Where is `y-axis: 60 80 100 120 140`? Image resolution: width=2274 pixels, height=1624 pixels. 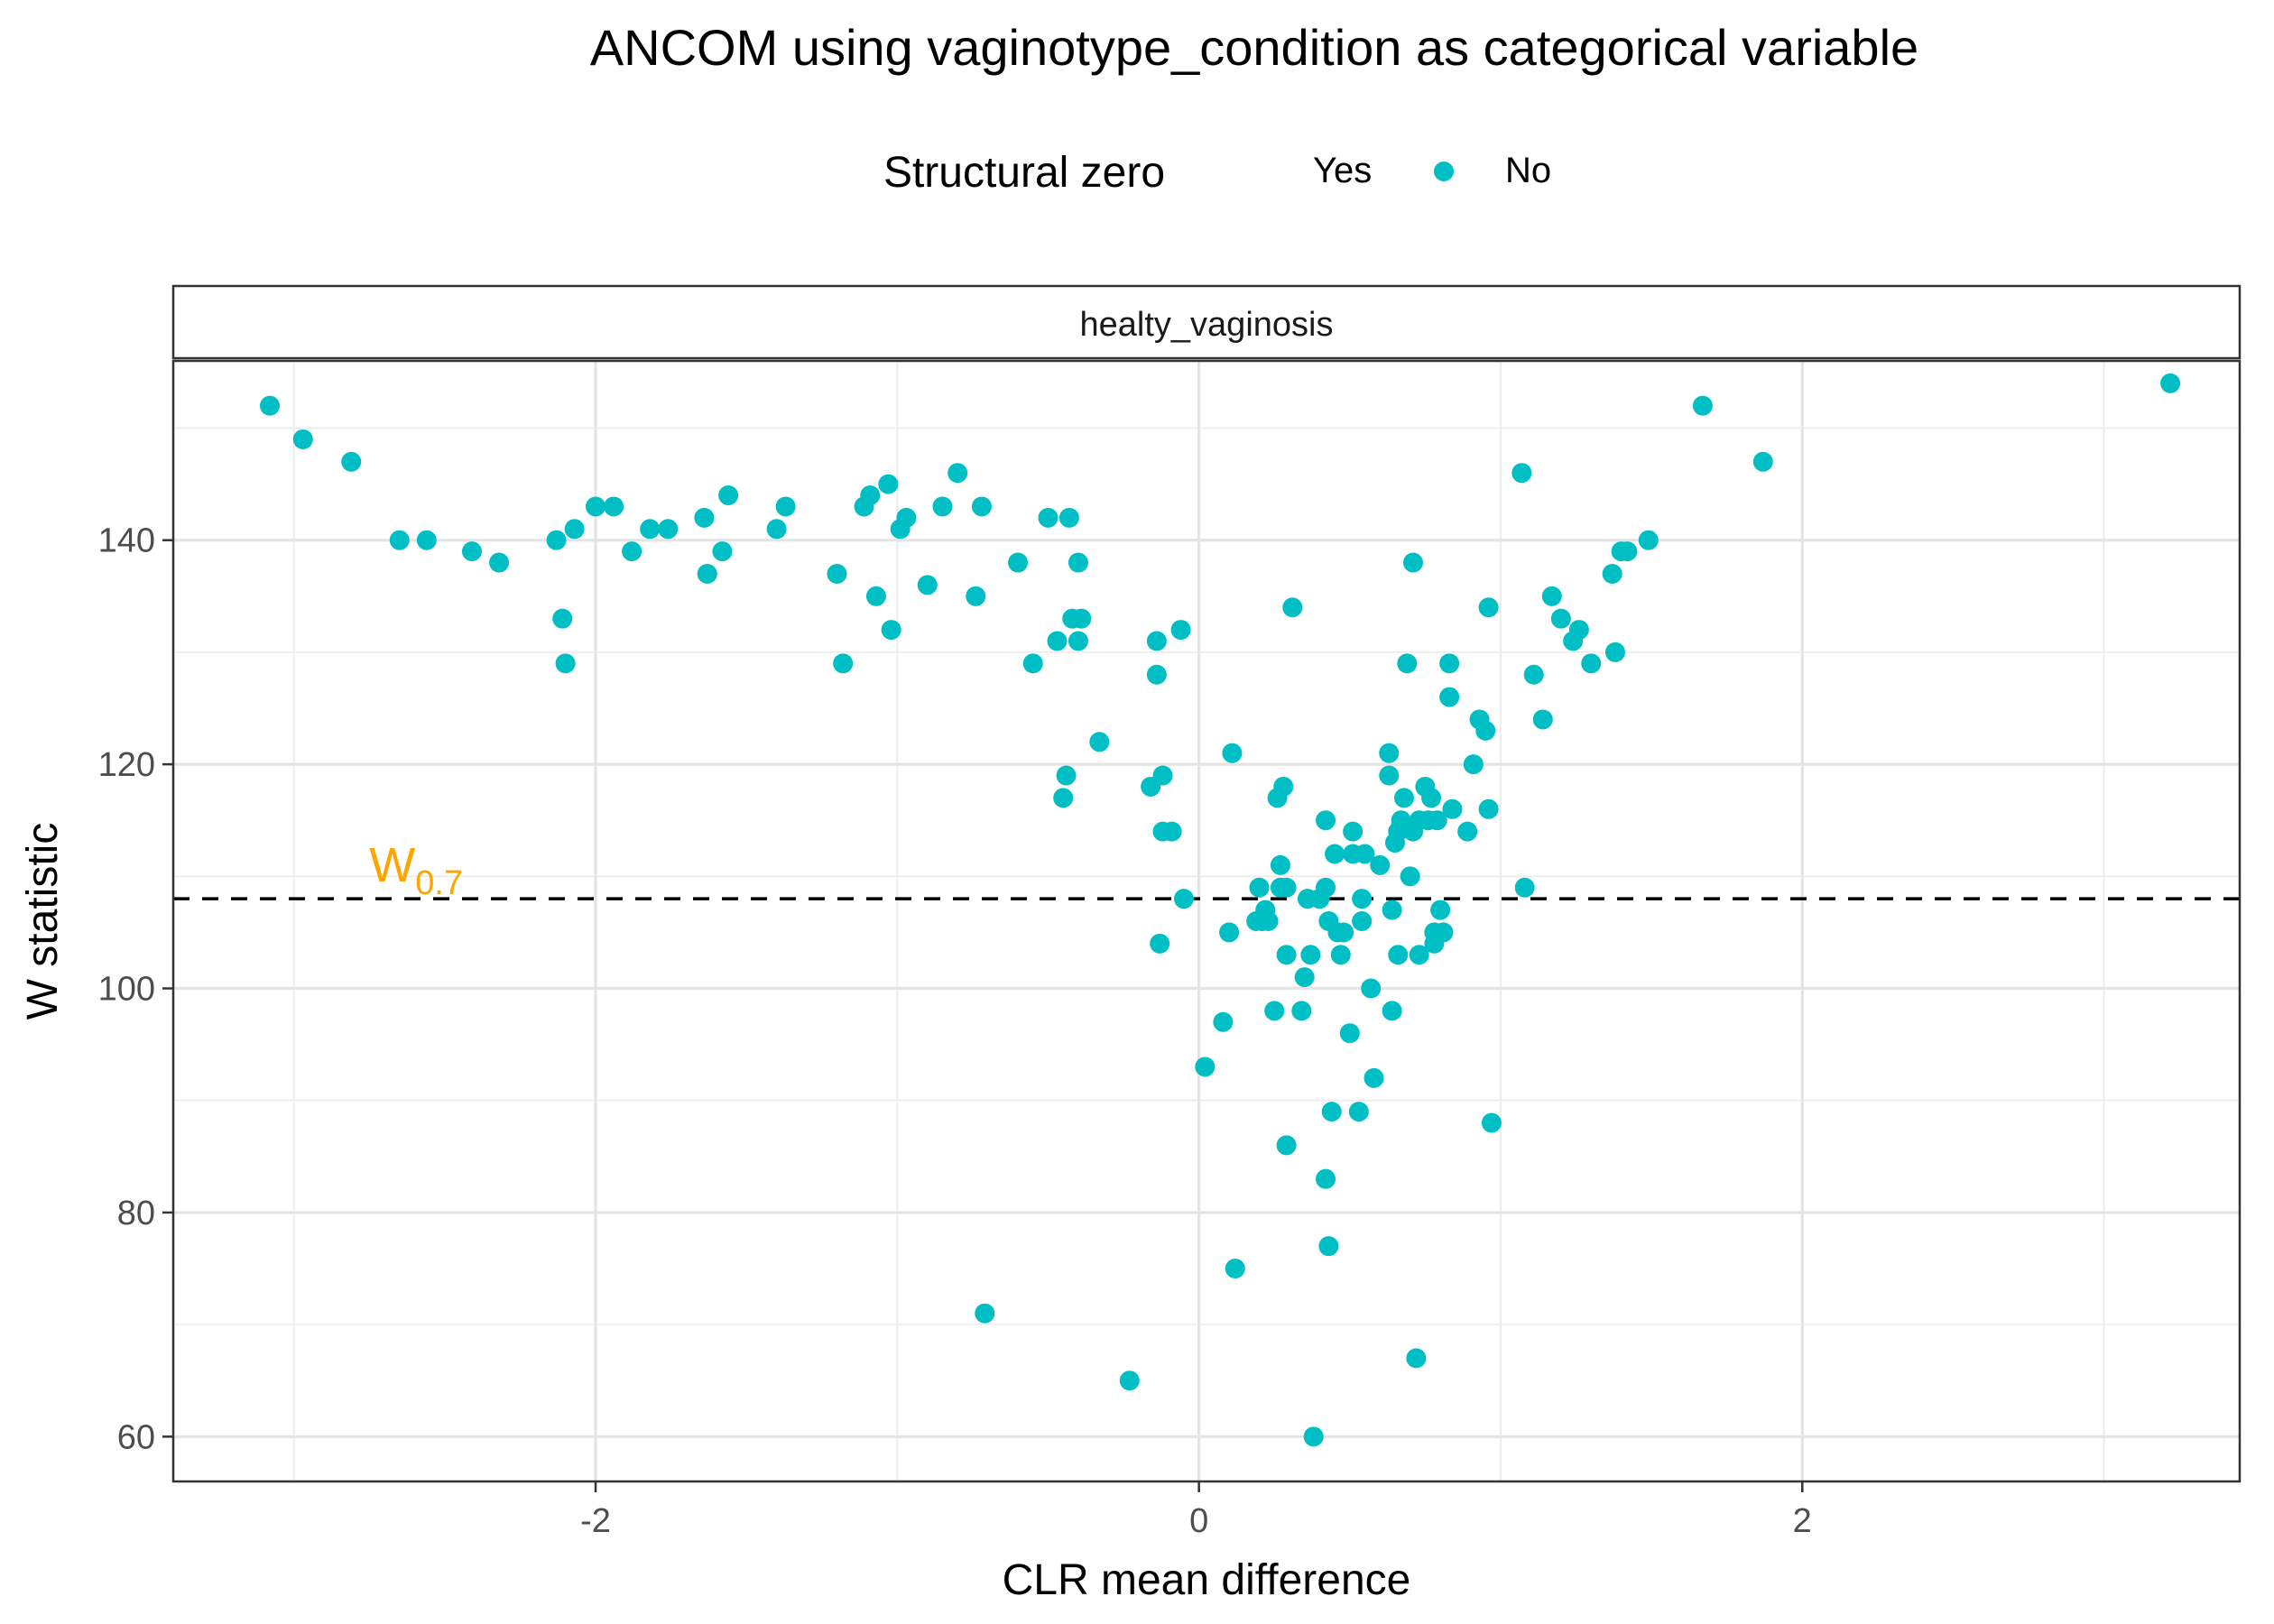 y-axis: 60 80 100 120 140 is located at coordinates (135, 989).